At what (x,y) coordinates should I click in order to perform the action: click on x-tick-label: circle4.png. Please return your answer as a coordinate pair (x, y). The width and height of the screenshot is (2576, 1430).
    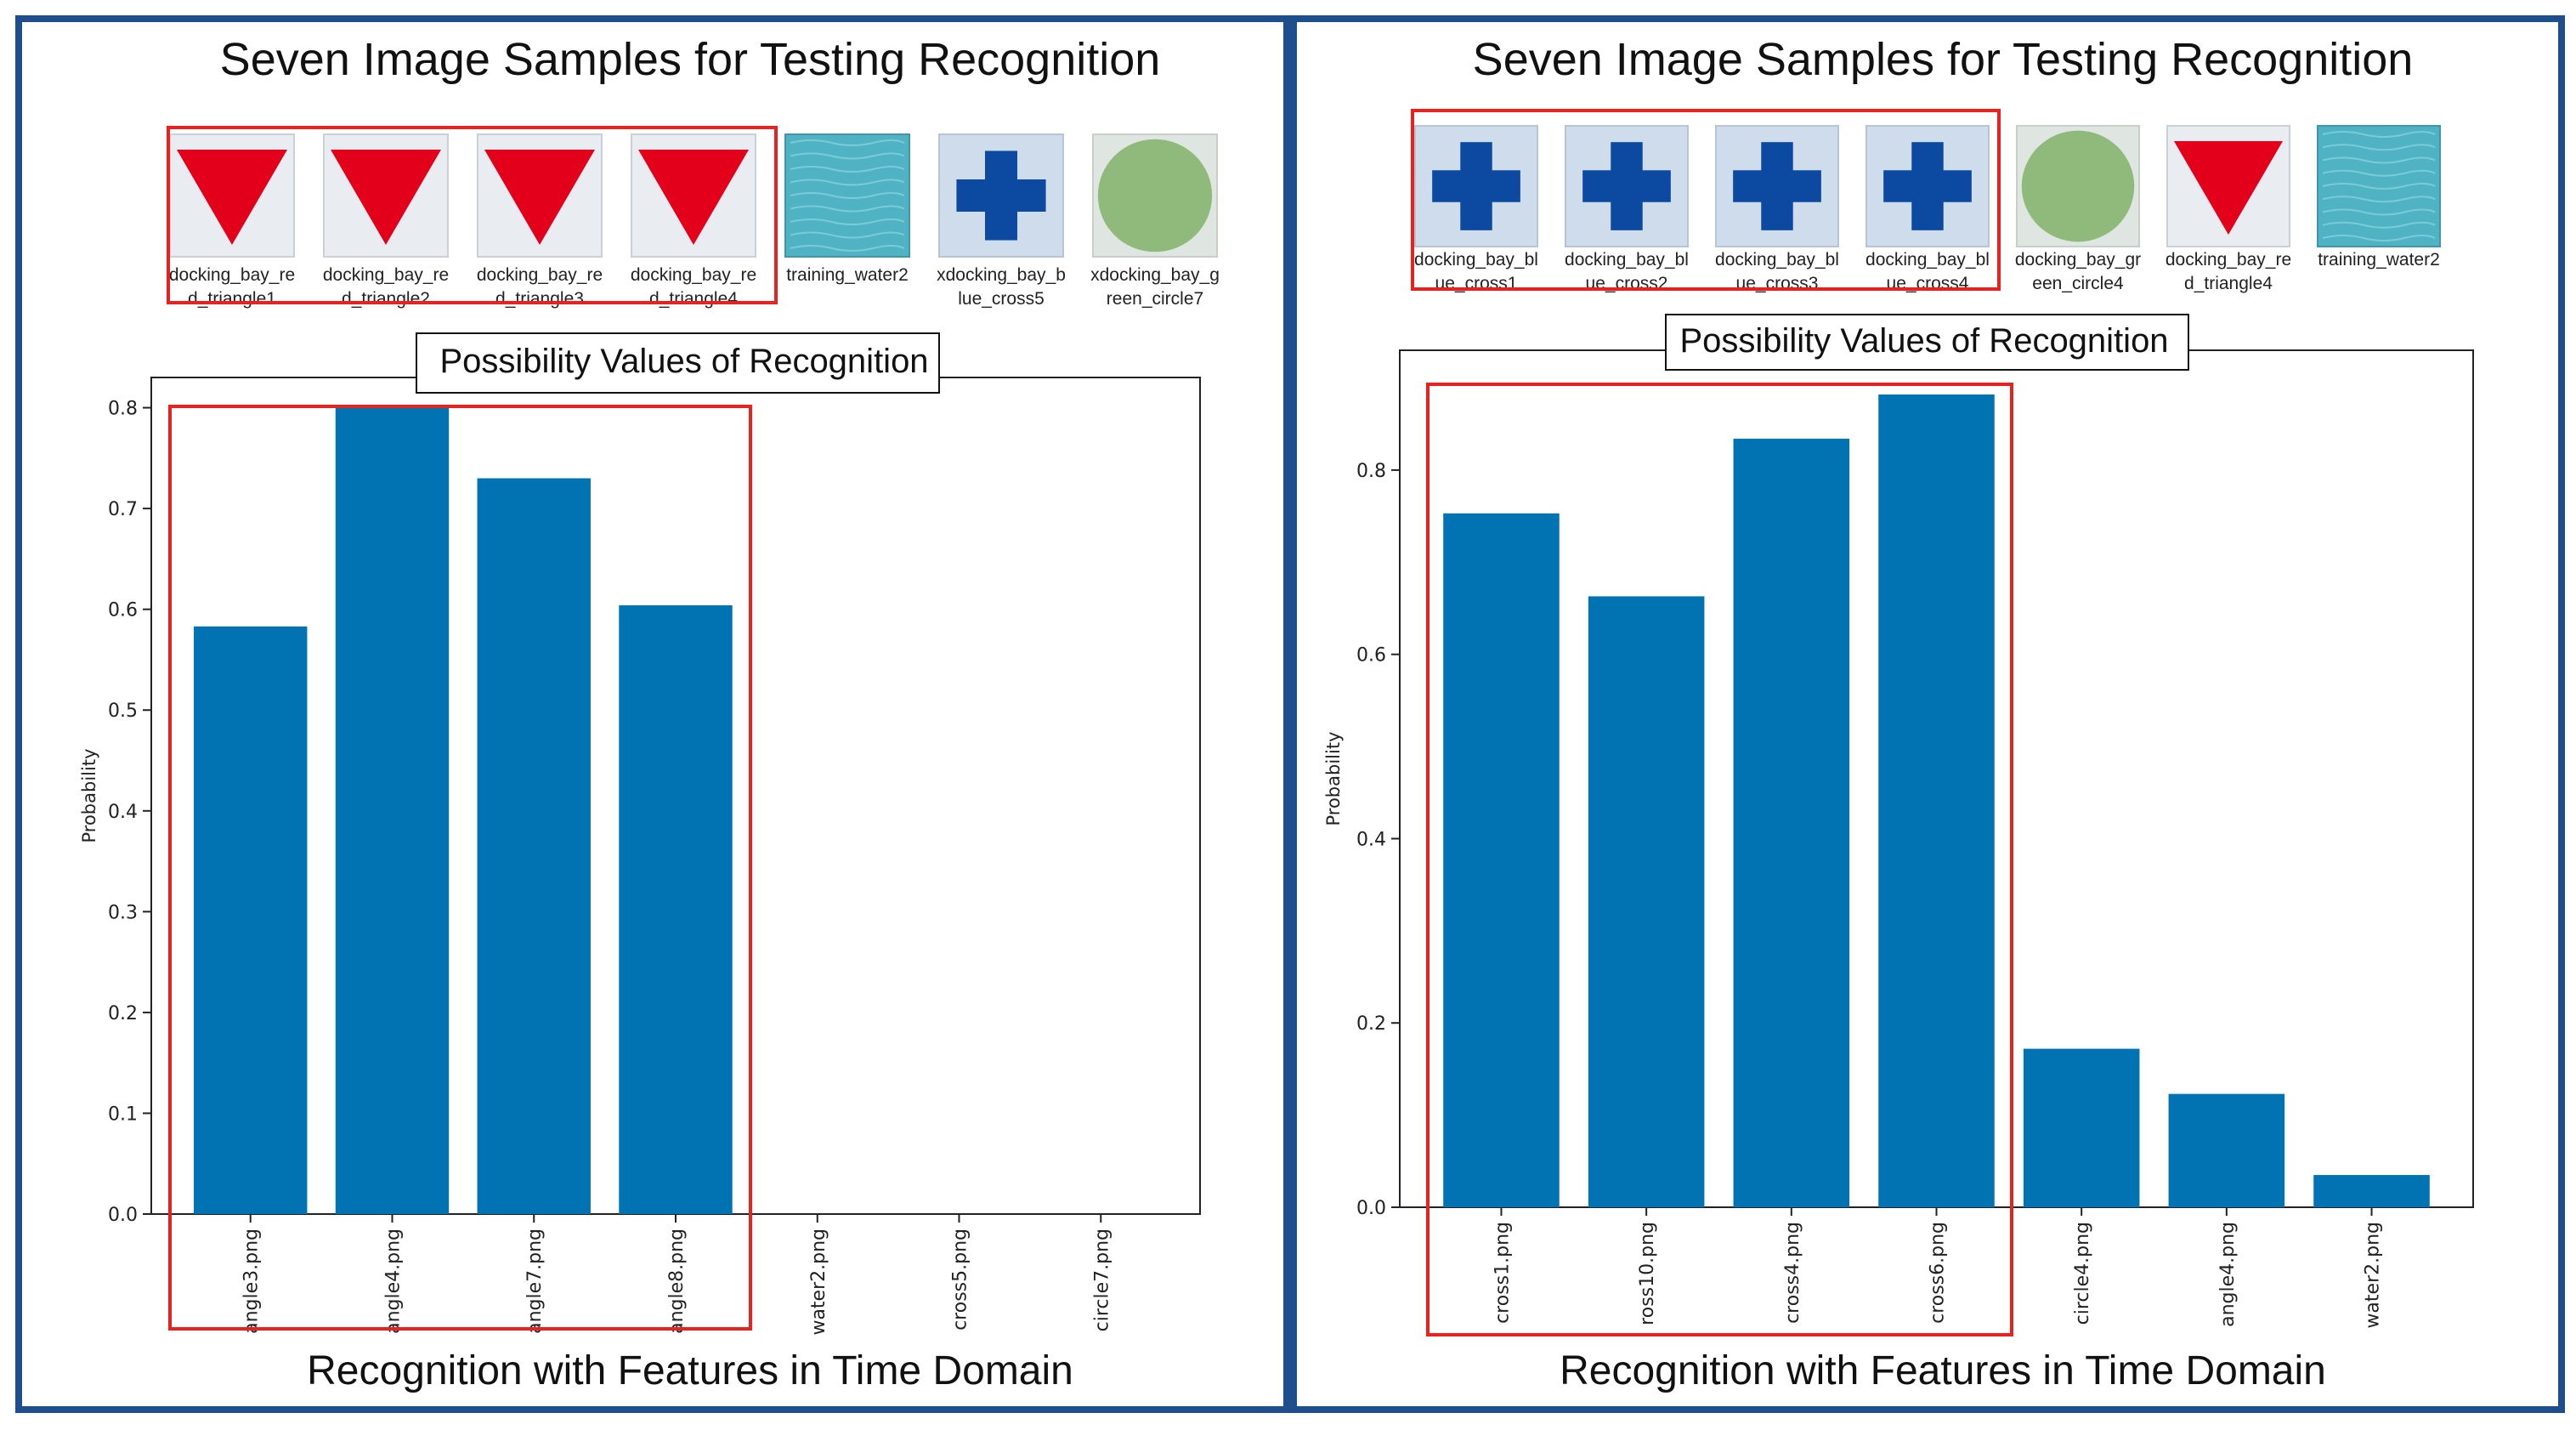
    Looking at the image, I should click on (2082, 1273).